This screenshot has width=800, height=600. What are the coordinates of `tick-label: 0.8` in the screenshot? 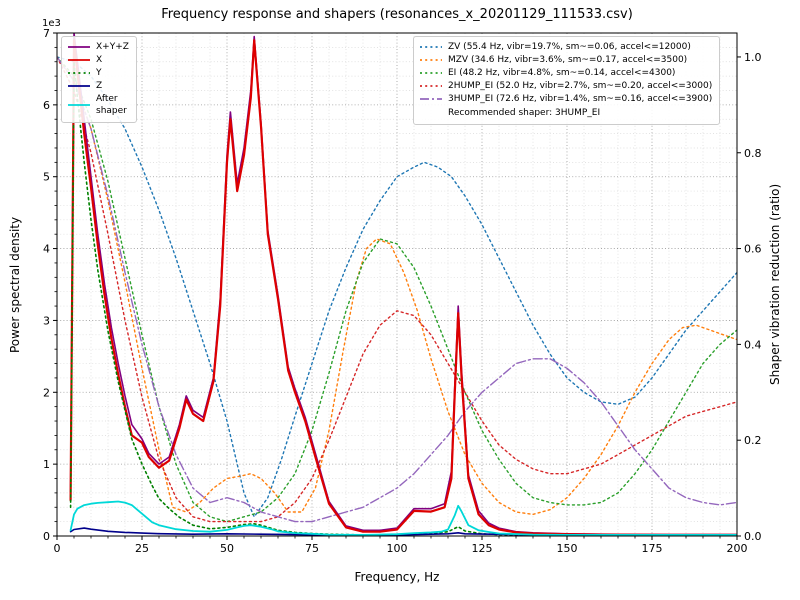 It's located at (753, 153).